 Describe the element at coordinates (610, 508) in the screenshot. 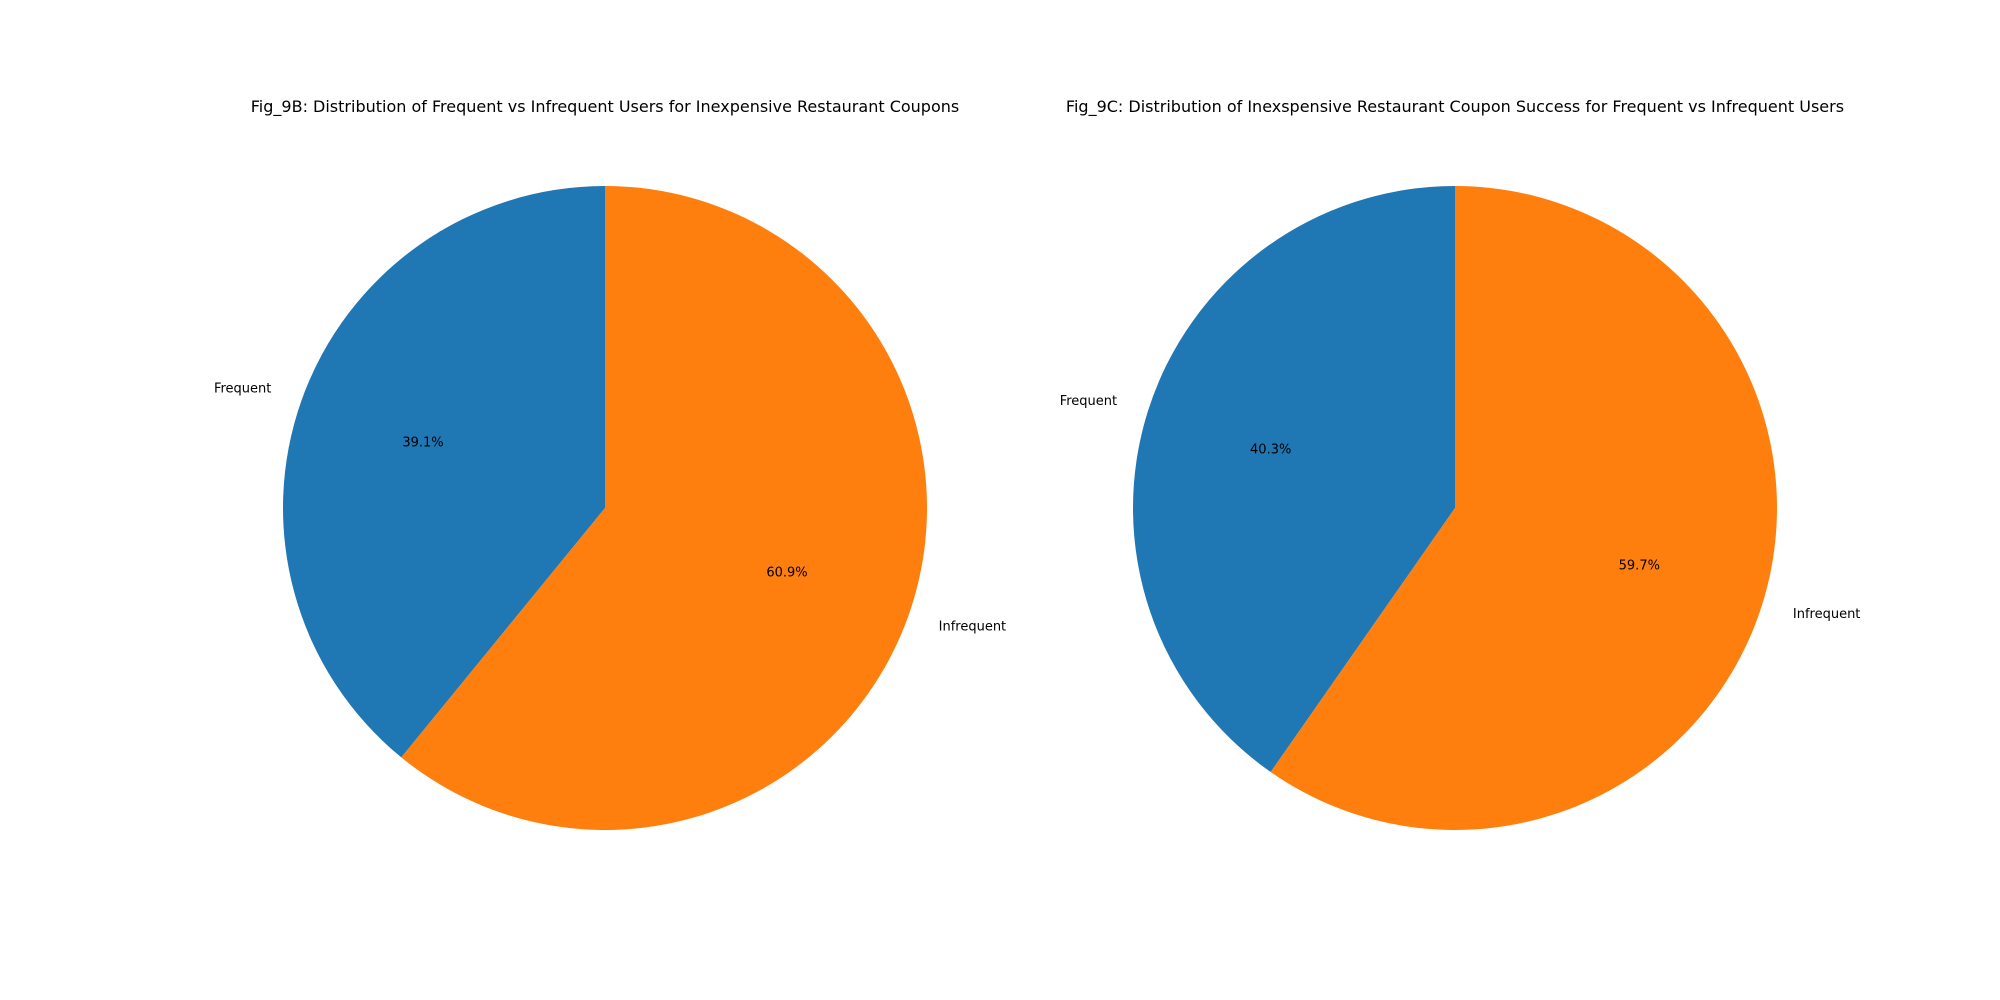

I see `pie-labels: Frequent 39.1% Infrequent 60.9%` at that location.